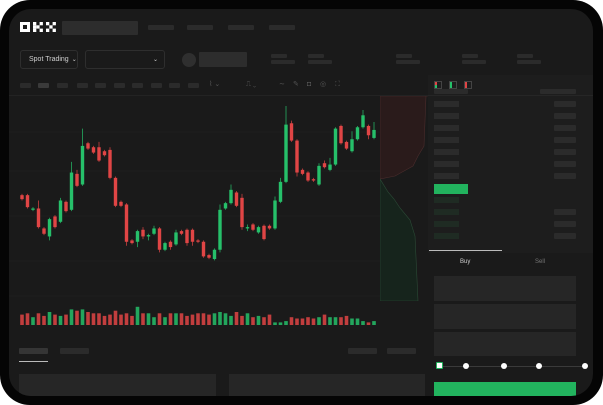 Image resolution: width=603 pixels, height=405 pixels. Describe the element at coordinates (540, 262) in the screenshot. I see `sell-tab: Sell` at that location.